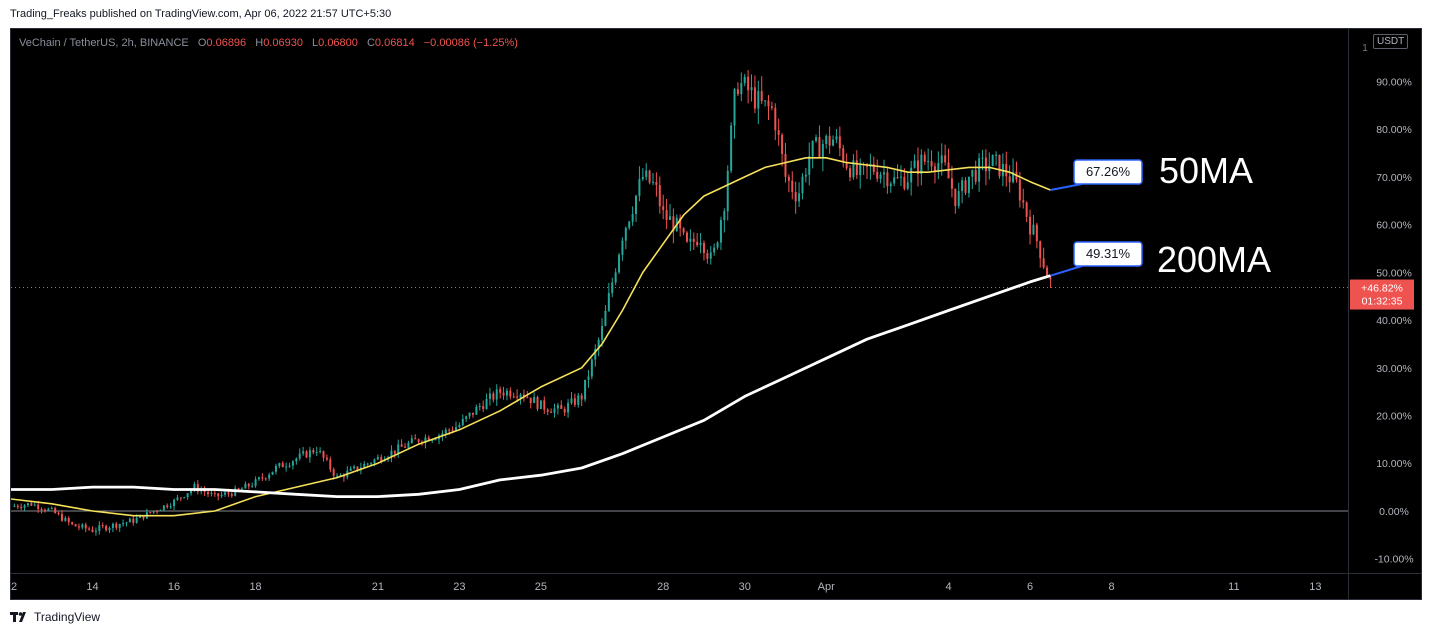 The image size is (1432, 635). What do you see at coordinates (1108, 171) in the screenshot?
I see `annotation-badge-text: 67.26%` at bounding box center [1108, 171].